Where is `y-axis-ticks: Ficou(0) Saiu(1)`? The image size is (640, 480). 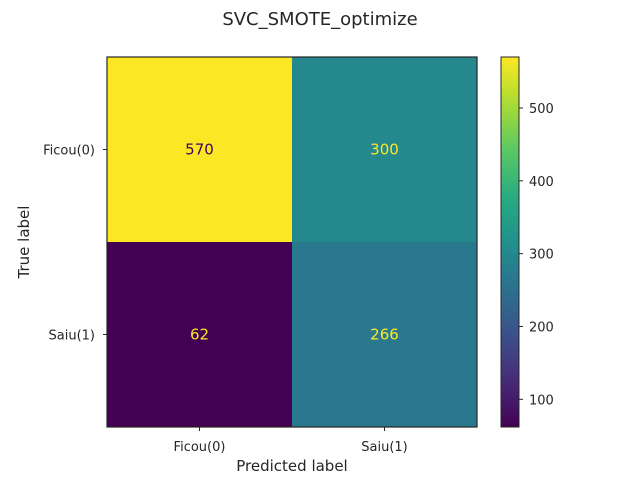 y-axis-ticks: Ficou(0) Saiu(1) is located at coordinates (75, 244).